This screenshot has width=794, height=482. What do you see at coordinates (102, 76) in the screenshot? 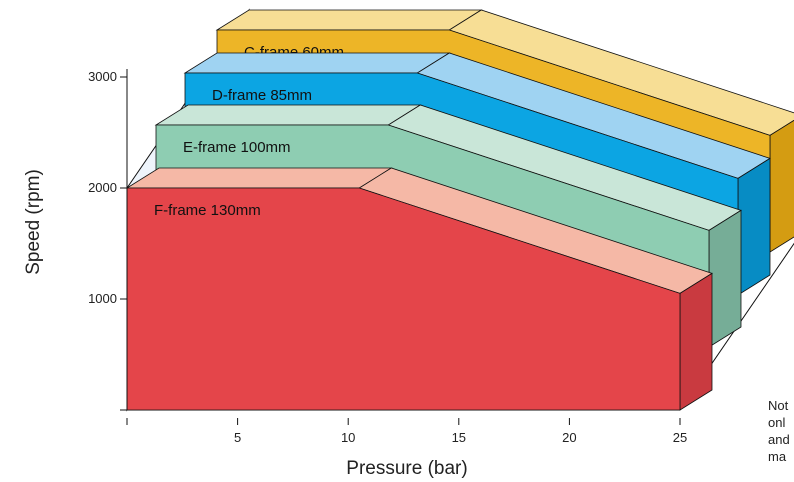
I see `y-tick-label: 3000` at bounding box center [102, 76].